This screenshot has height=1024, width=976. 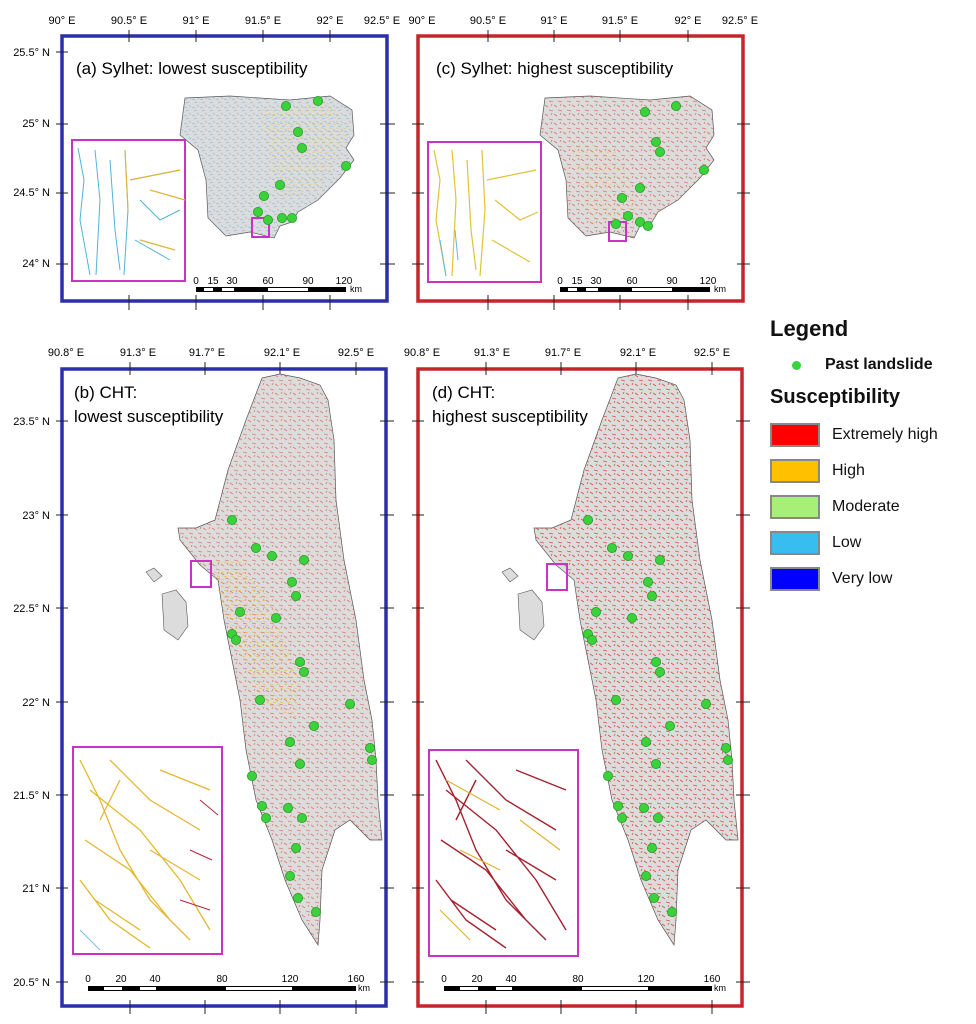 I want to click on lat-tick-label: 23.5° N, so click(x=31, y=422).